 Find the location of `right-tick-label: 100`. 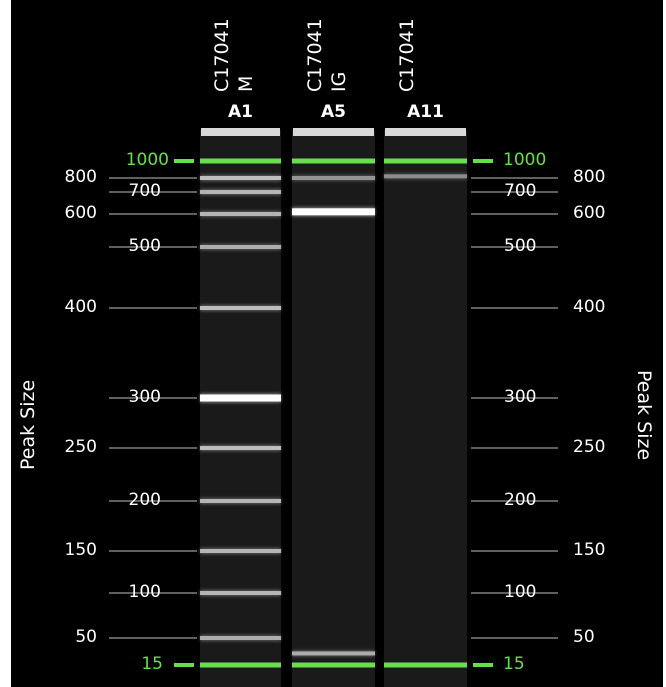

right-tick-label: 100 is located at coordinates (520, 592).